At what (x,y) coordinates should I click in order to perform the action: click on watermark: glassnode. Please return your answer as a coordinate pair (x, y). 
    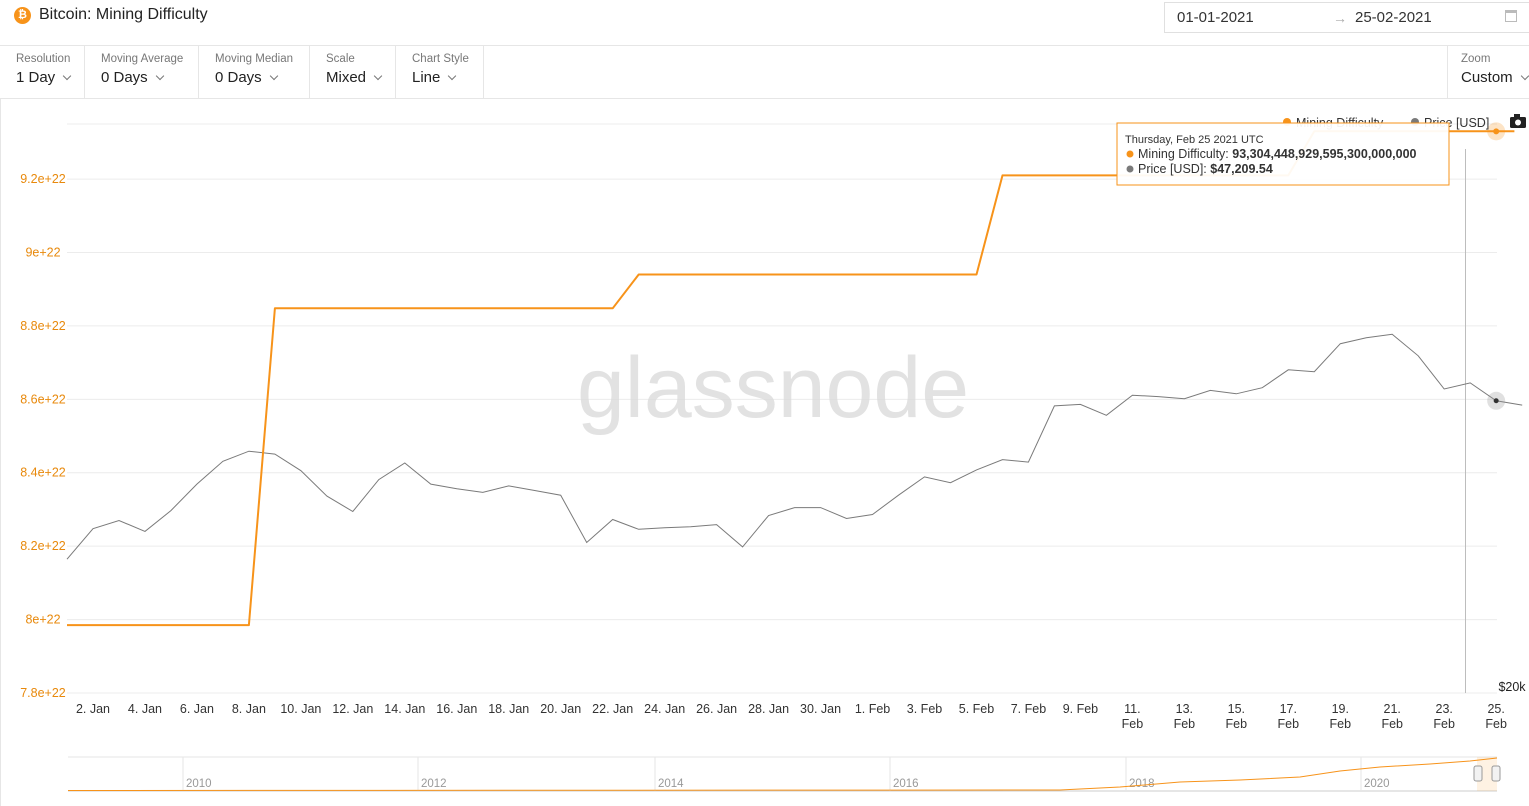
    Looking at the image, I should click on (773, 388).